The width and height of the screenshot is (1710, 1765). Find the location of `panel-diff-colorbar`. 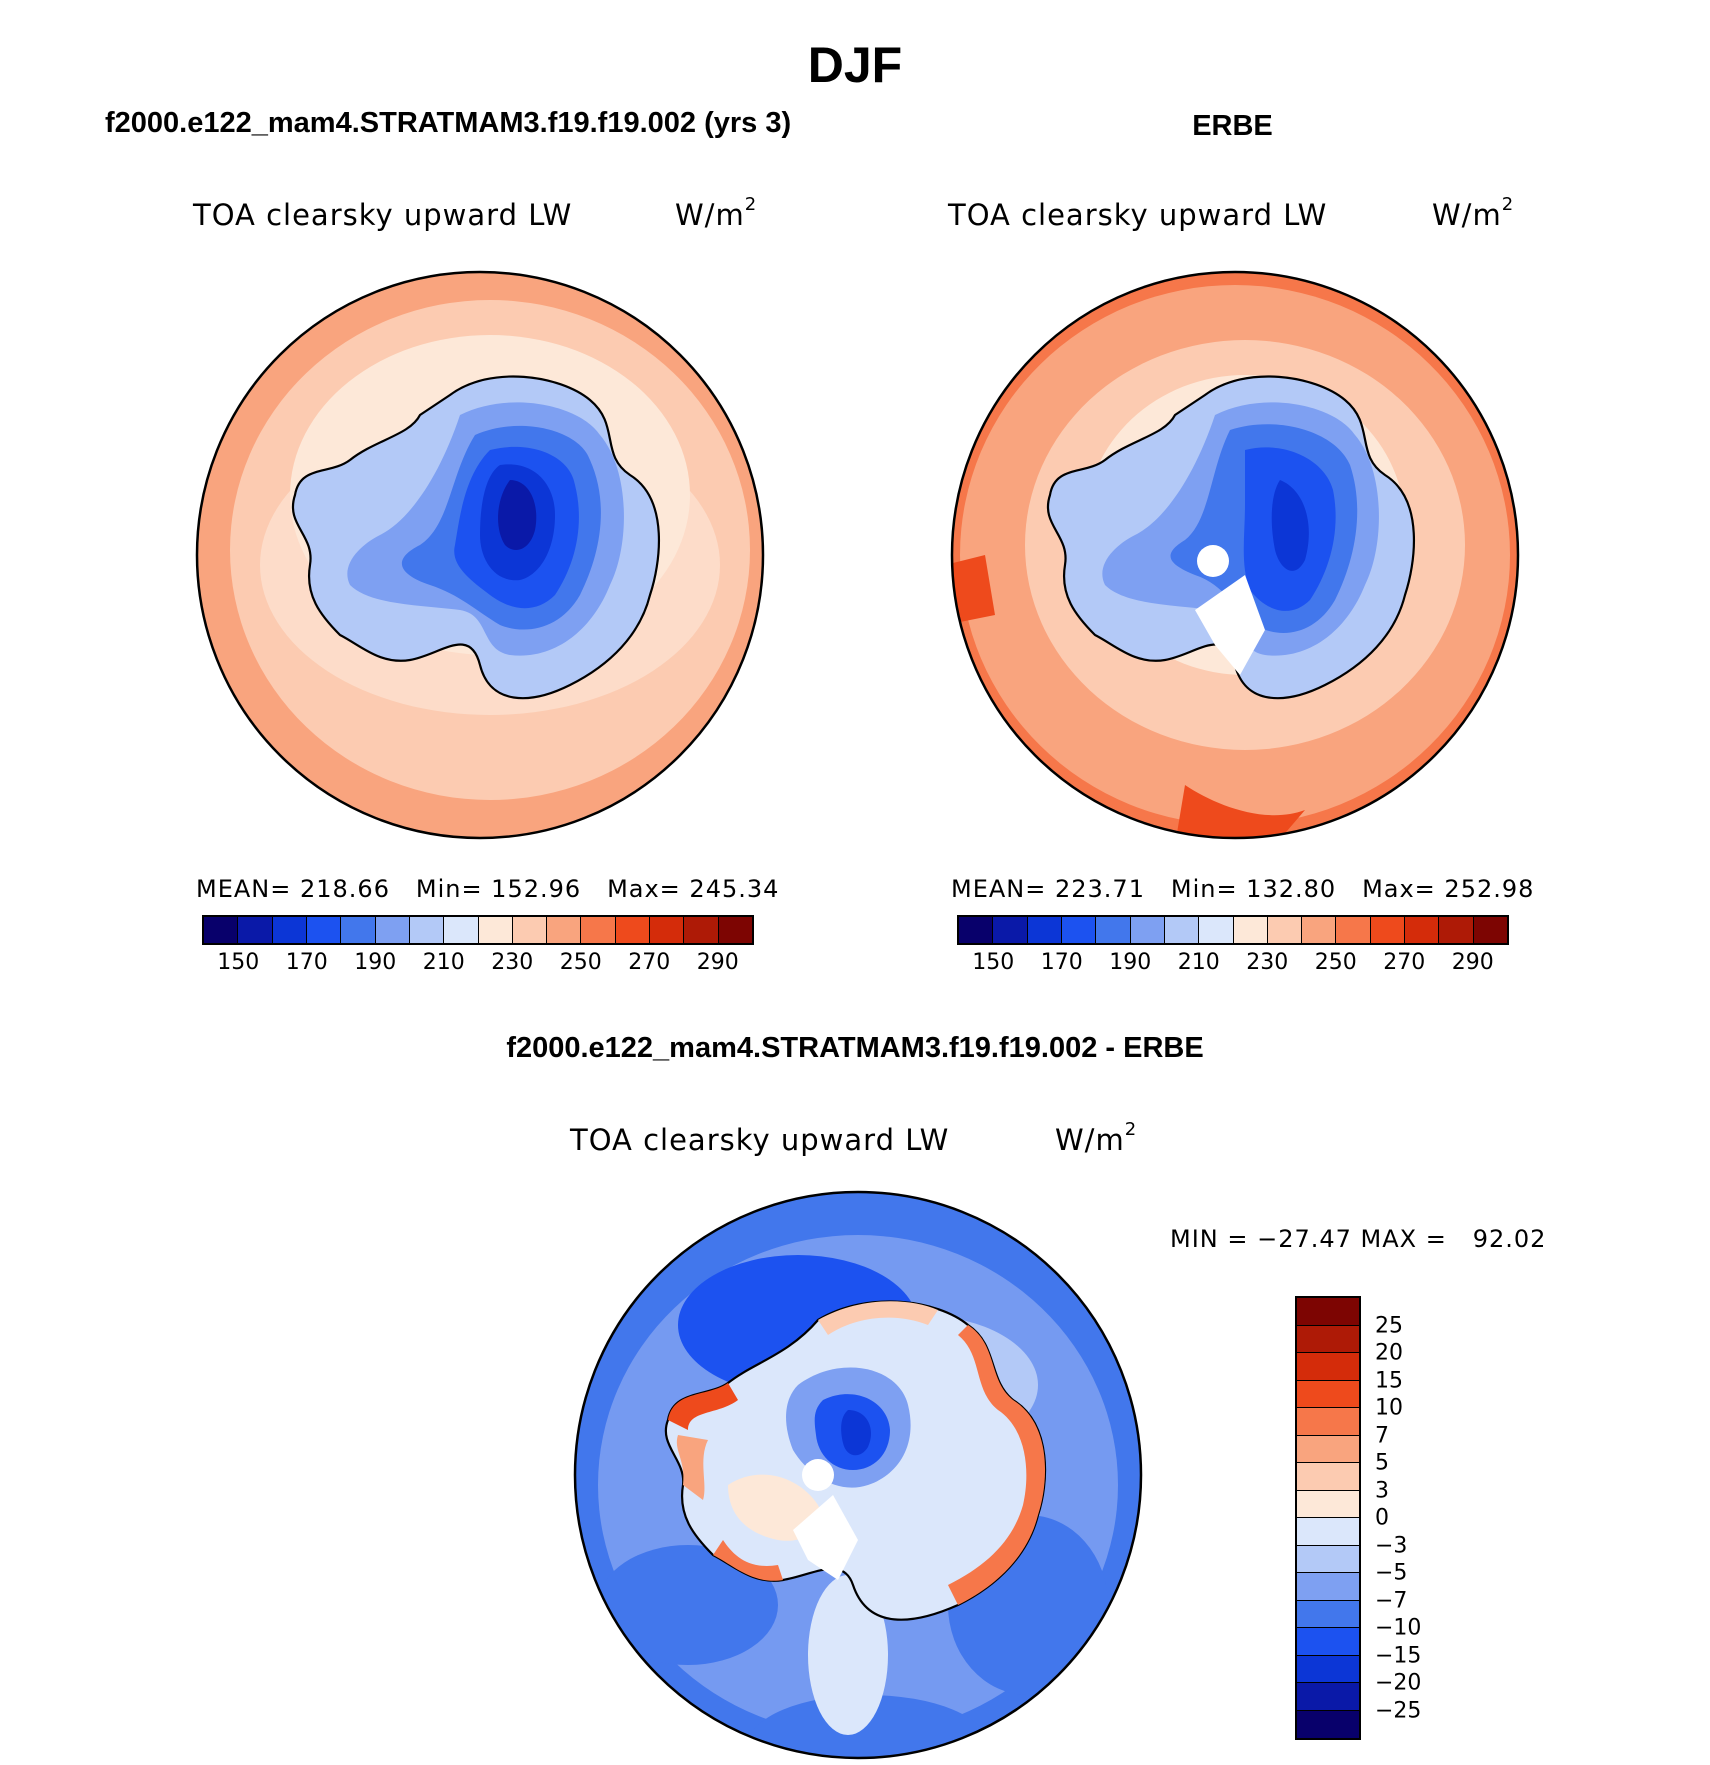

panel-diff-colorbar is located at coordinates (1328, 1518).